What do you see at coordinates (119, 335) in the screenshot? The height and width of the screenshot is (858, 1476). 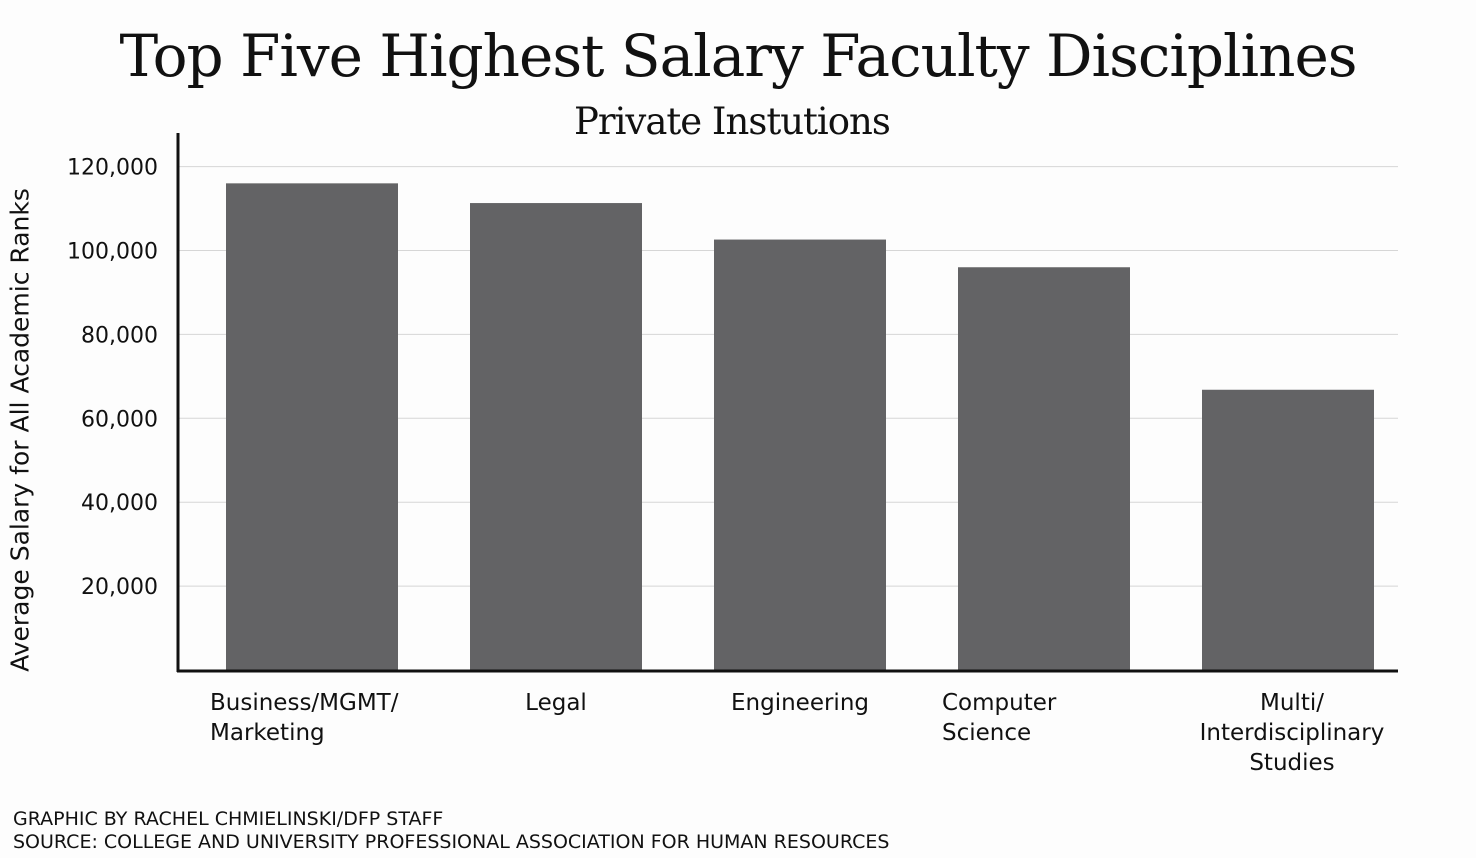 I see `y-tick-label: 80,000` at bounding box center [119, 335].